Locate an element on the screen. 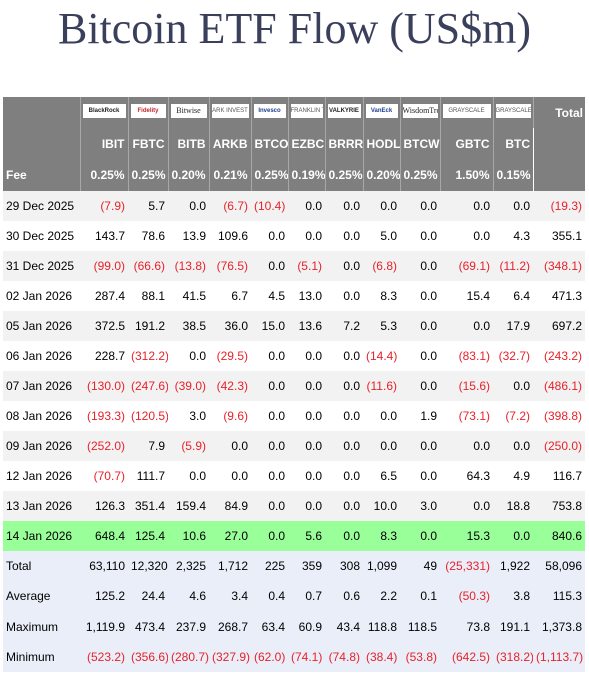 This screenshot has height=684, width=589. issuer-logo-cell: FRANKLIN TEMPLETON is located at coordinates (307, 112).